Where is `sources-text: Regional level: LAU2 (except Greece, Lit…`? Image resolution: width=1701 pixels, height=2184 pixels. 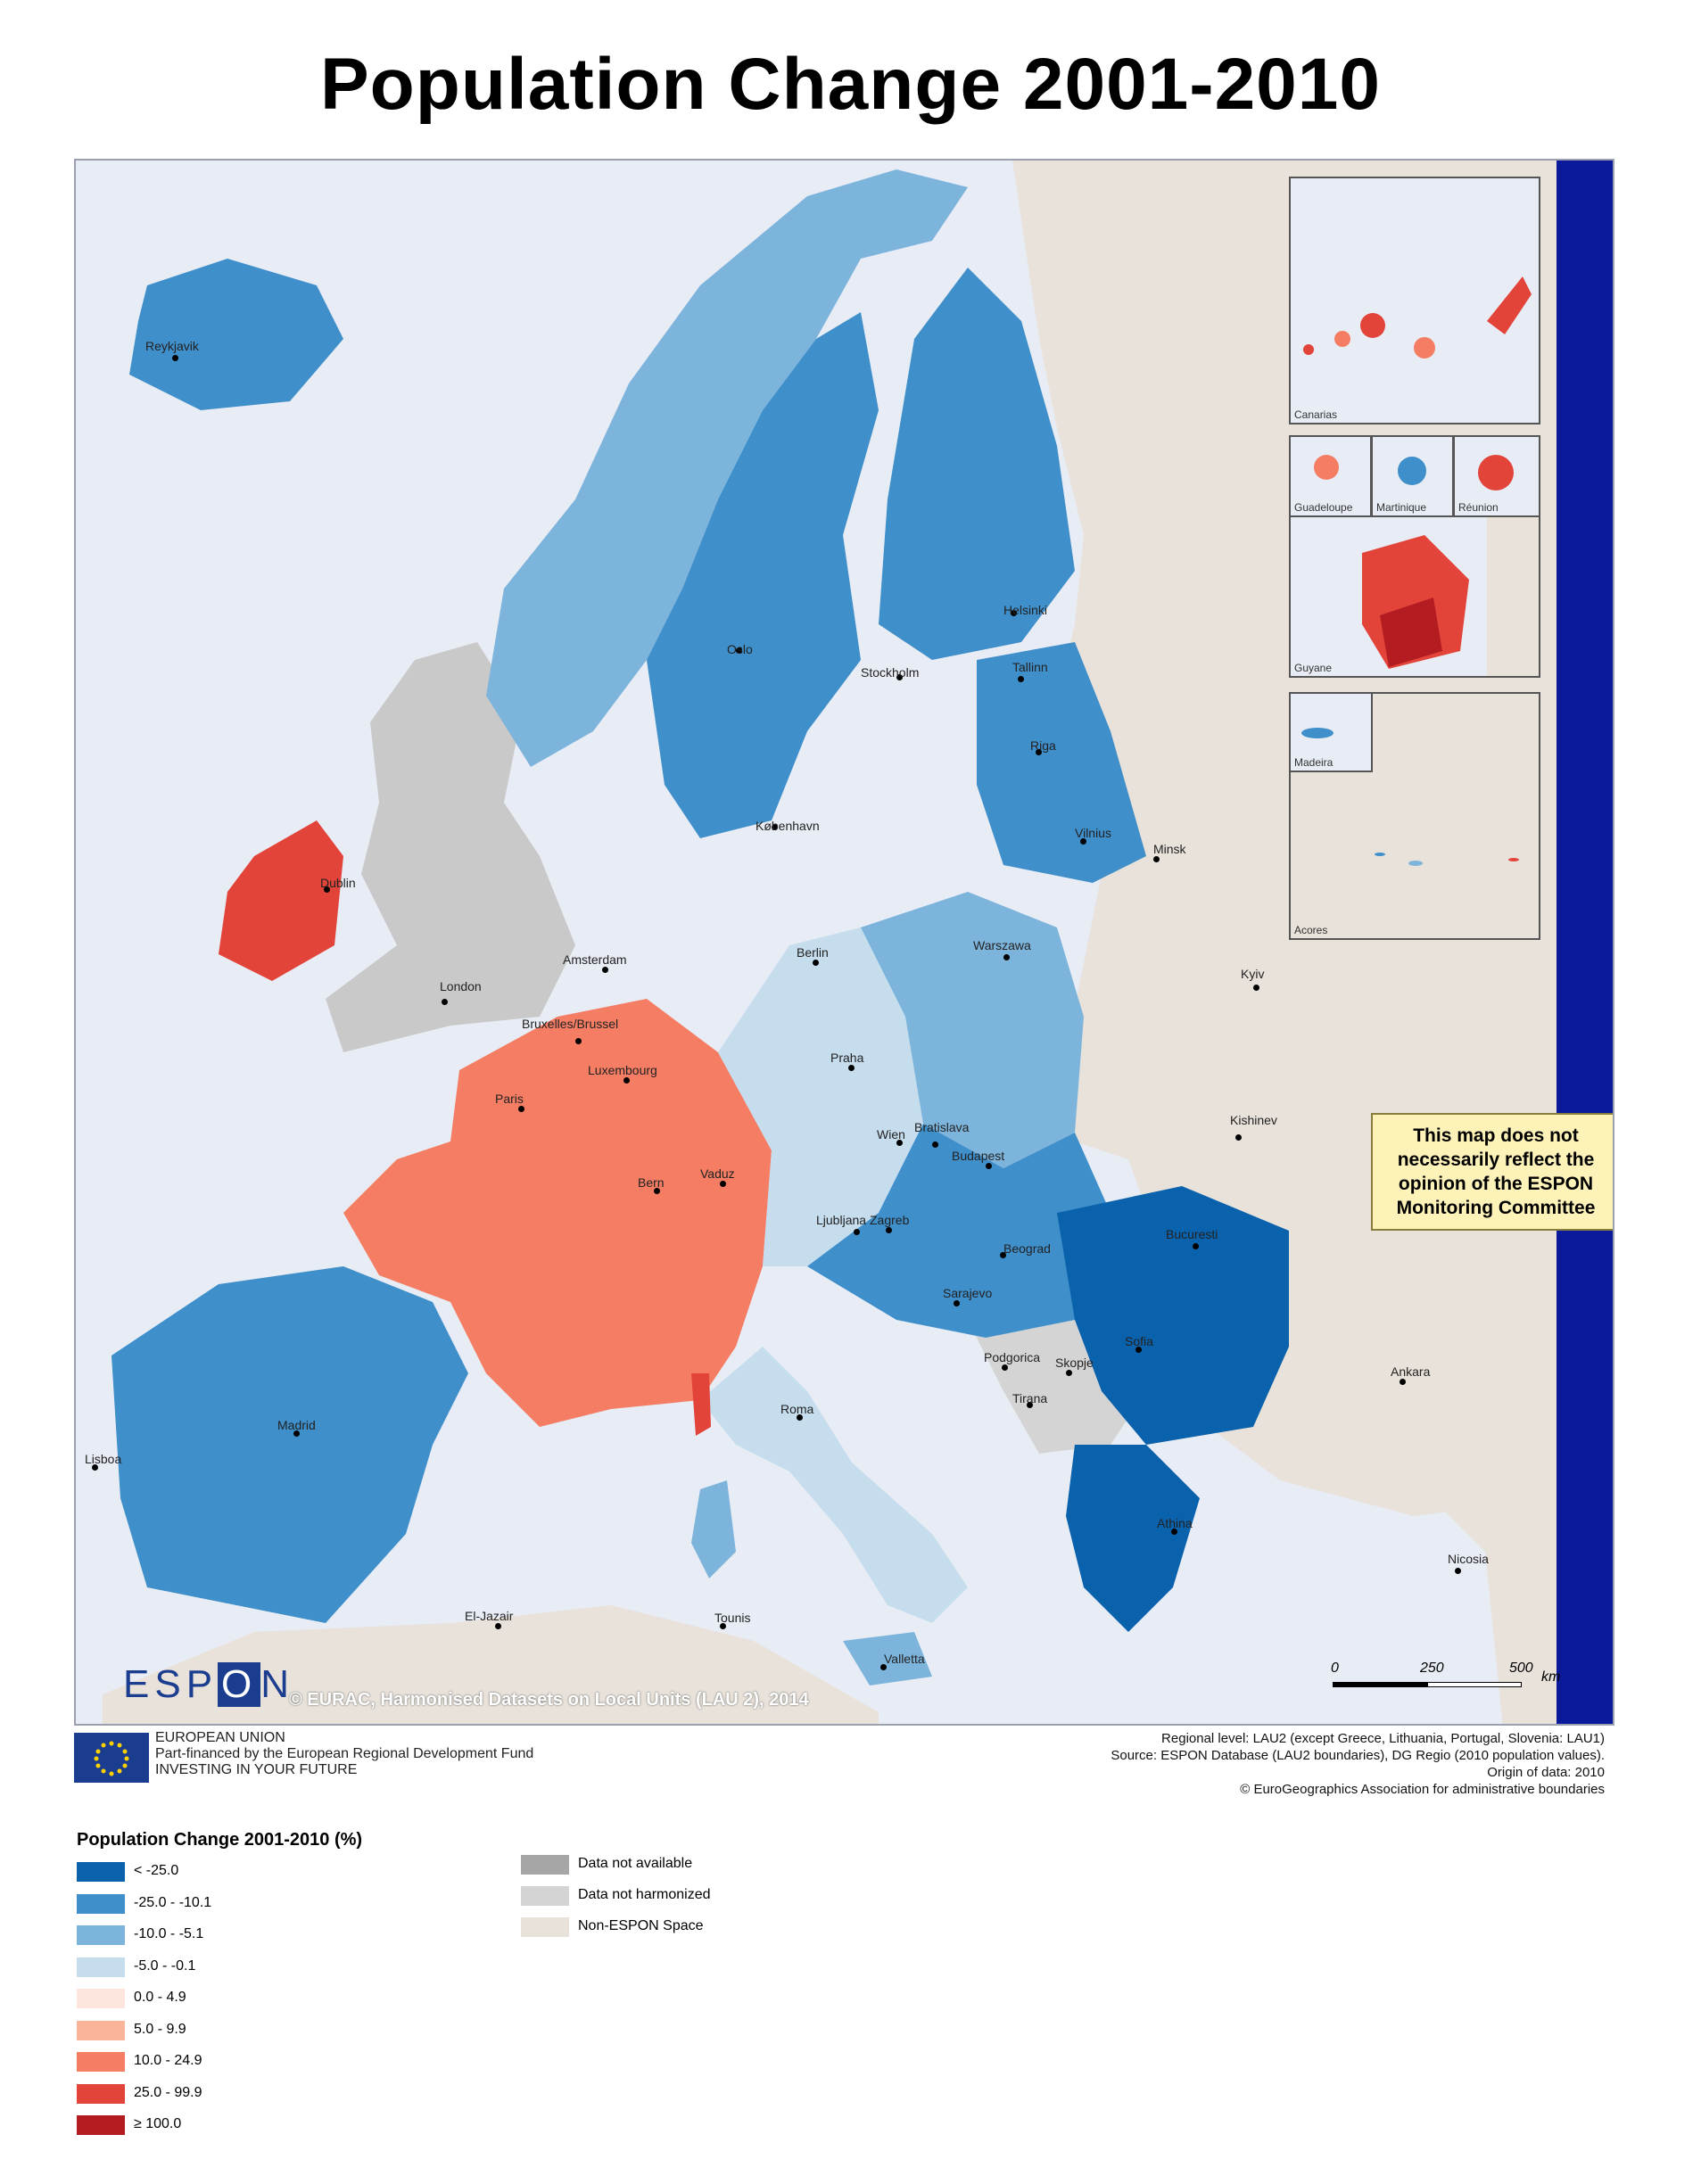 sources-text: Regional level: LAU2 (except Greece, Lit… is located at coordinates (1266, 1764).